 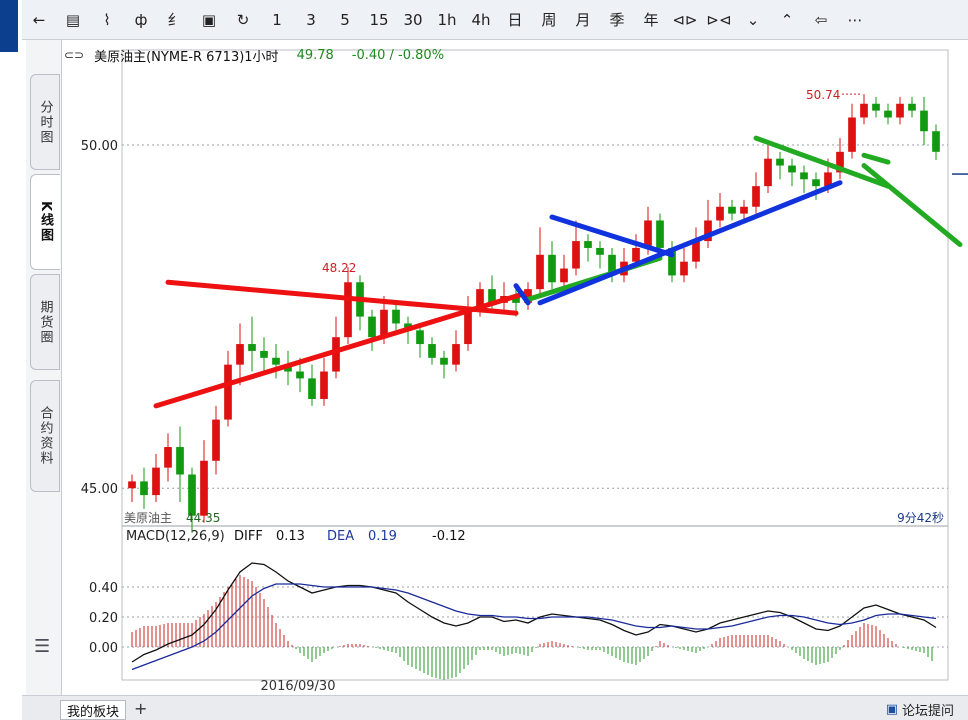 I want to click on period-season: 季, so click(x=617, y=20).